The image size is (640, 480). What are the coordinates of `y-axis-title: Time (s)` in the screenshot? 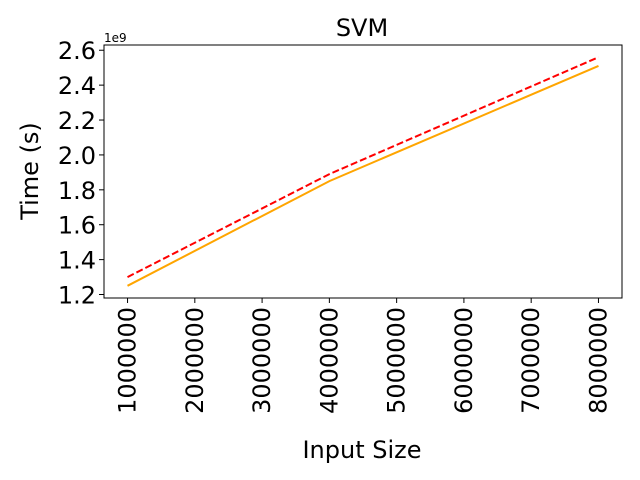 It's located at (30, 171).